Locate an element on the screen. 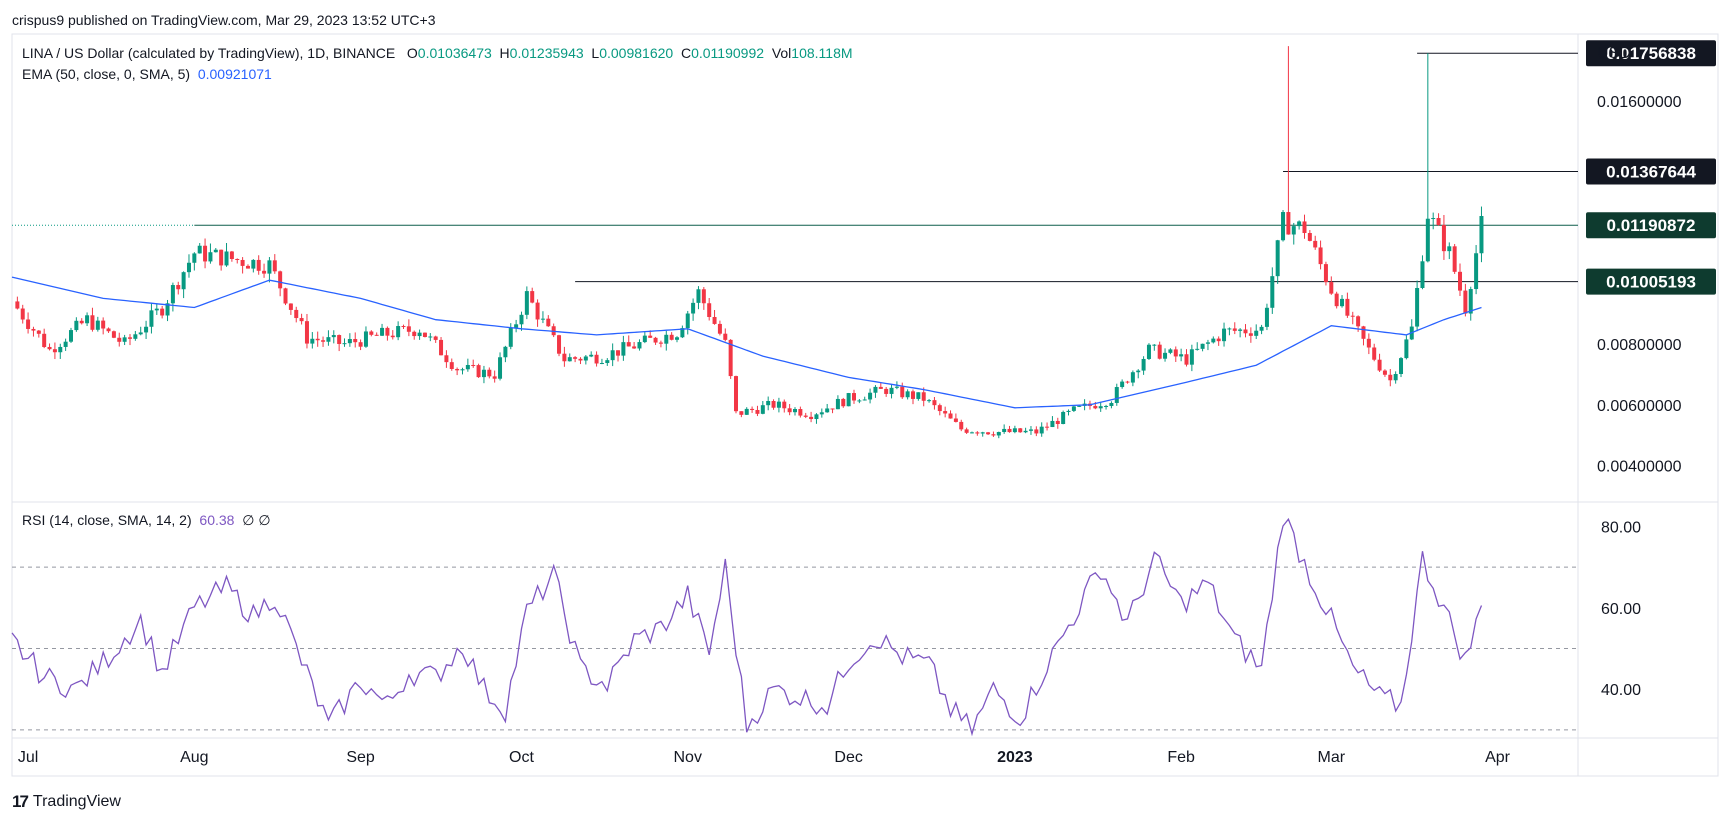 The width and height of the screenshot is (1731, 823). rsi-axis: 80.00 60.00 40.00 is located at coordinates (1621, 609).